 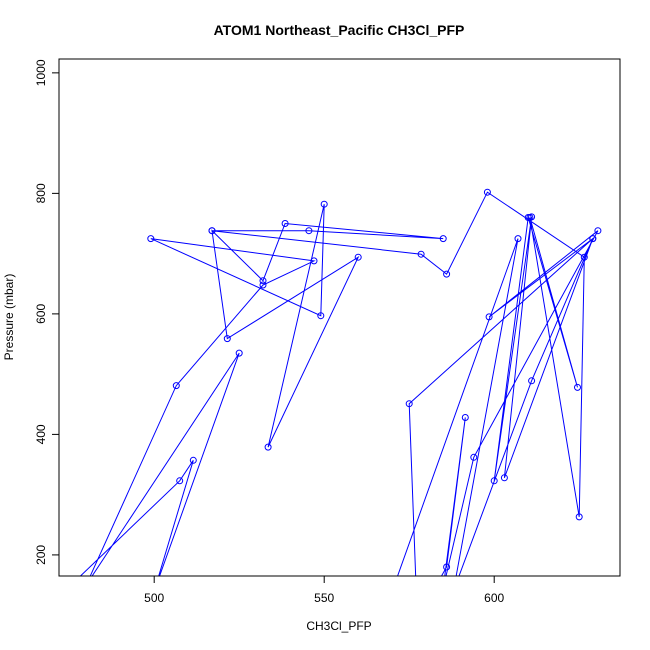 What do you see at coordinates (41, 193) in the screenshot?
I see `y-tick-label: 800` at bounding box center [41, 193].